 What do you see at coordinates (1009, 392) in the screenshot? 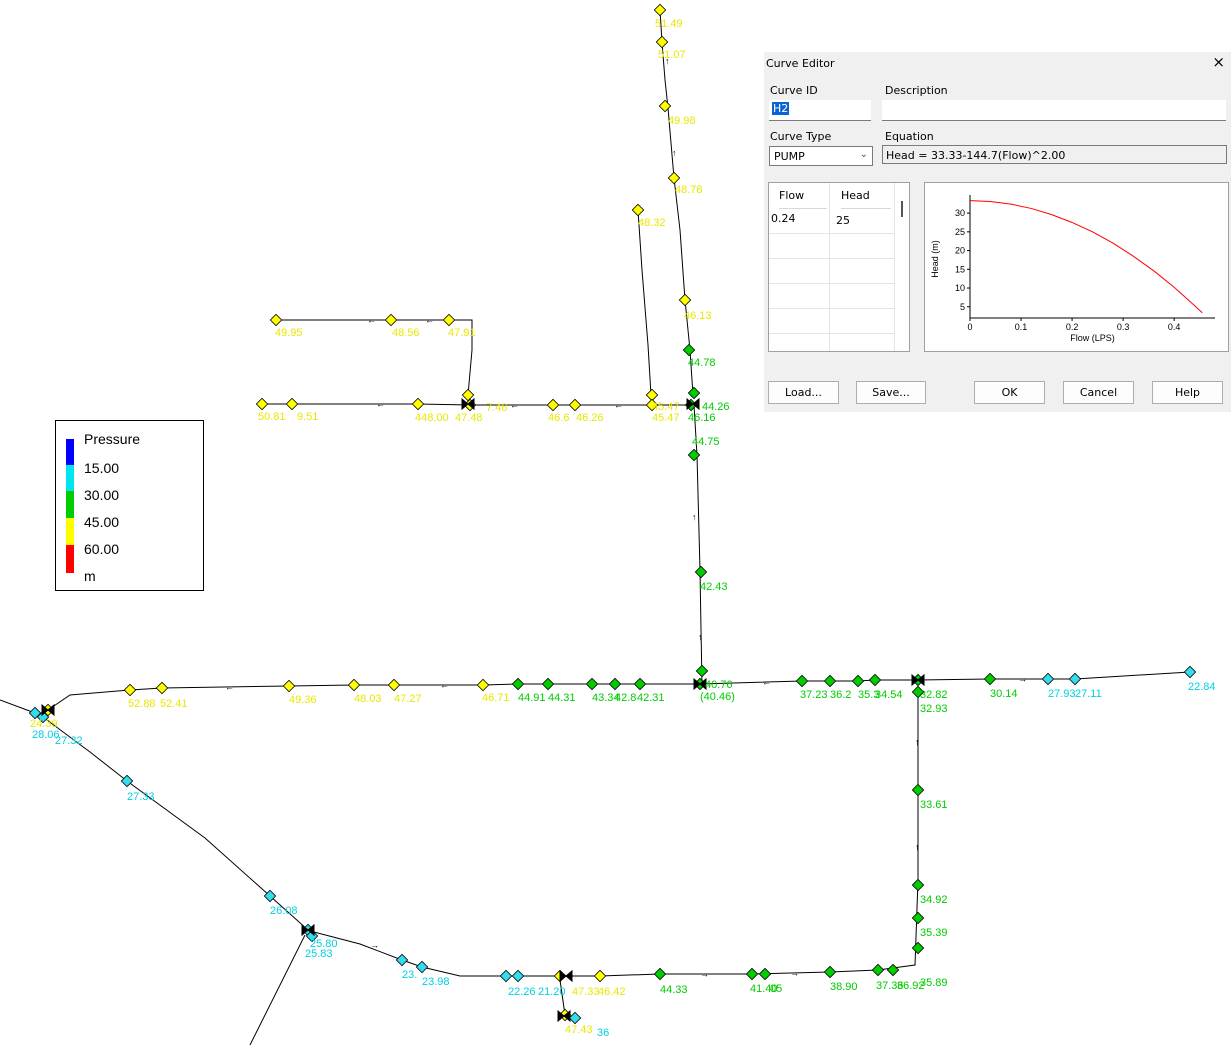
I see `ok-button: OK` at bounding box center [1009, 392].